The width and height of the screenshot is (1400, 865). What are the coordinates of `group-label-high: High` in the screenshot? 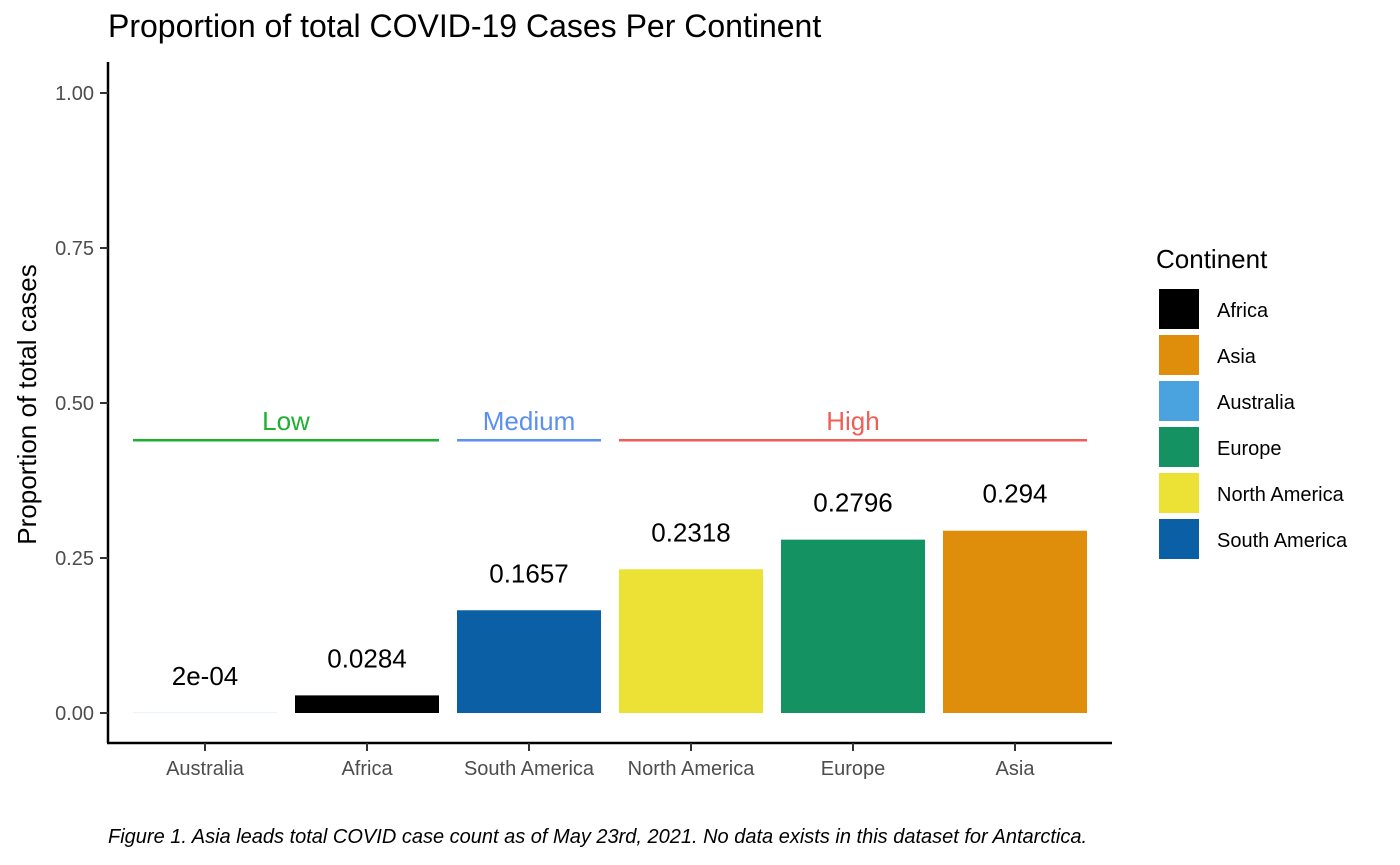 It's located at (852, 421).